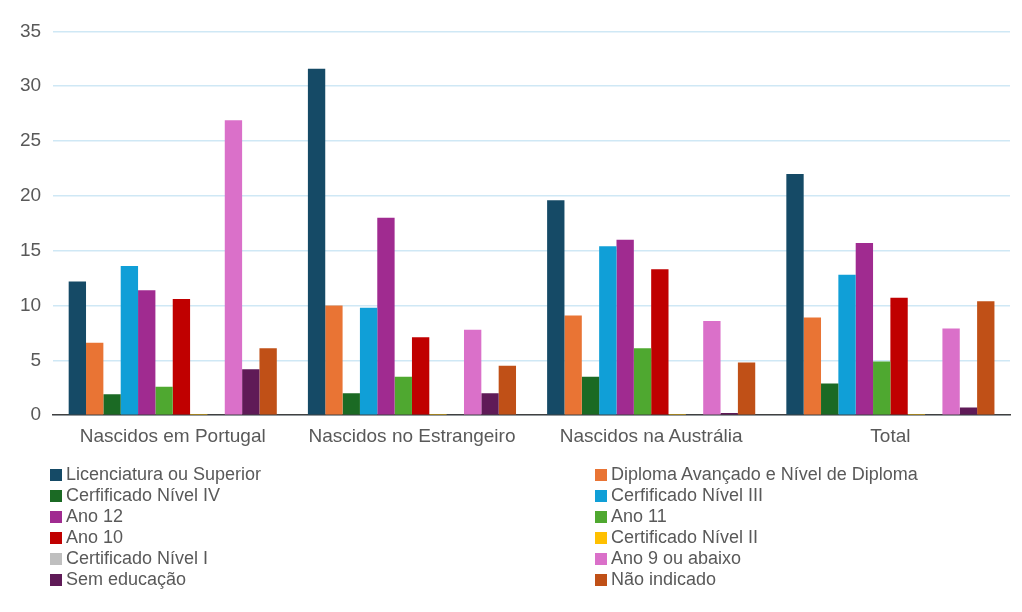 The image size is (1022, 612). What do you see at coordinates (30, 85) in the screenshot?
I see `y-tick-label: 30` at bounding box center [30, 85].